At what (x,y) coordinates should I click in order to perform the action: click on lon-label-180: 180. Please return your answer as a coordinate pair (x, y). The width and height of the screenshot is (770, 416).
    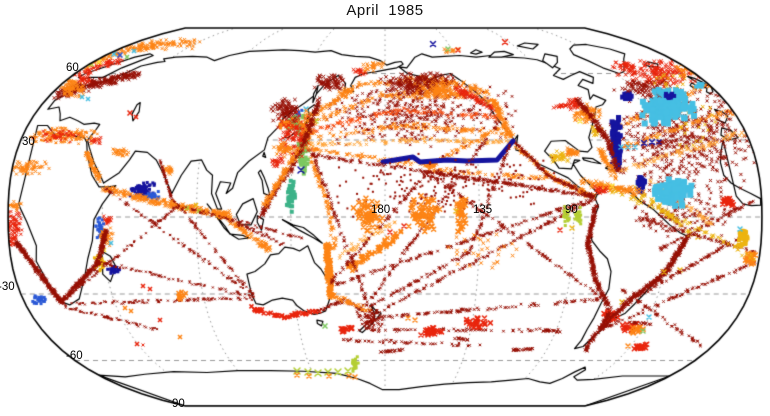
    Looking at the image, I should click on (381, 210).